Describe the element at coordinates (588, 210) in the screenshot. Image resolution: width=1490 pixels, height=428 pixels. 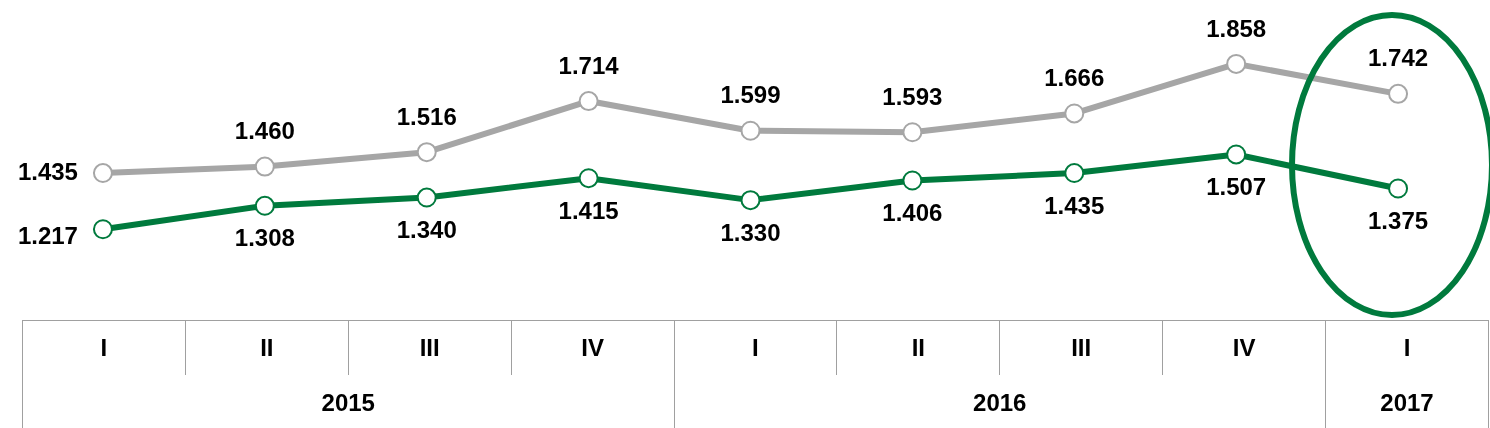
I see `data-label: 1.415` at that location.